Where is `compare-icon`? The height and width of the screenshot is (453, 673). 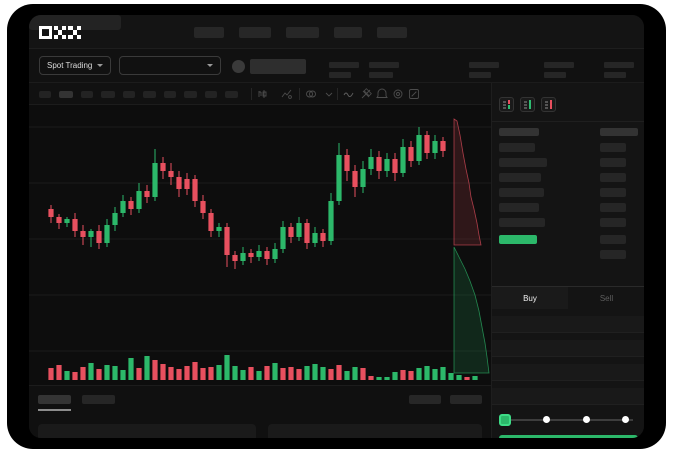 compare-icon is located at coordinates (311, 94).